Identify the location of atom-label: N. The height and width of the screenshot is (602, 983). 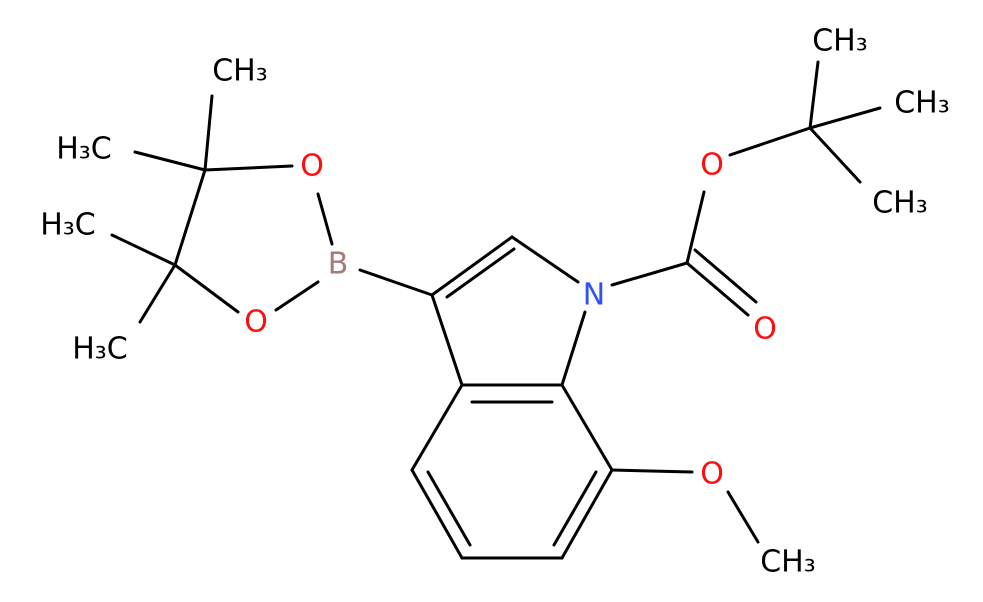
(594, 295).